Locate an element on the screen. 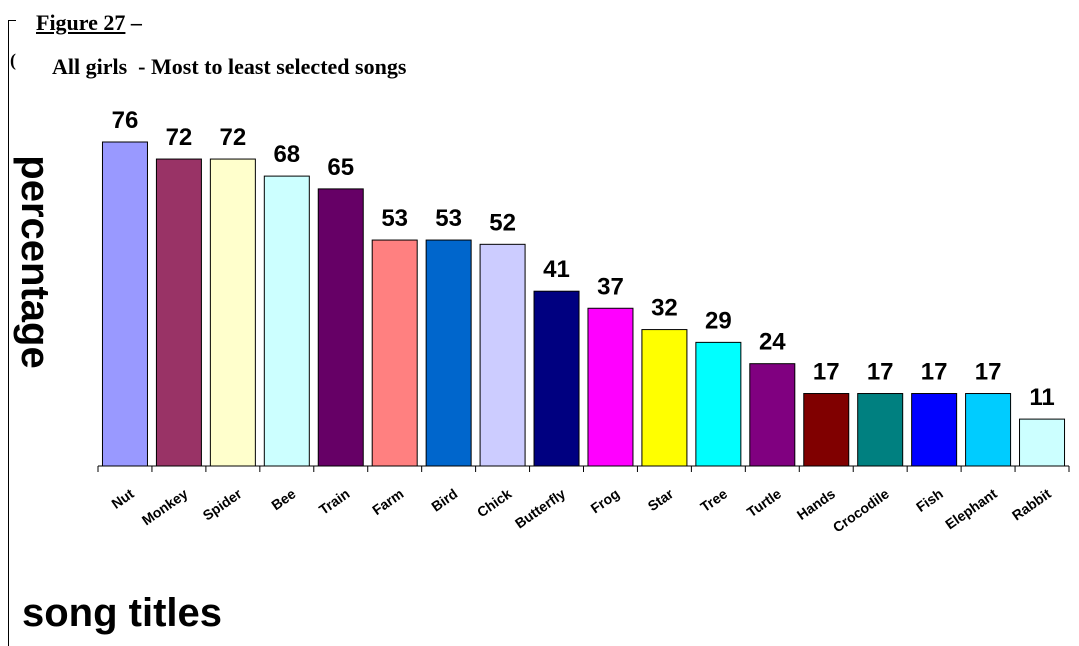 The height and width of the screenshot is (646, 1079). frame-border-top-tick is located at coordinates (12, 20).